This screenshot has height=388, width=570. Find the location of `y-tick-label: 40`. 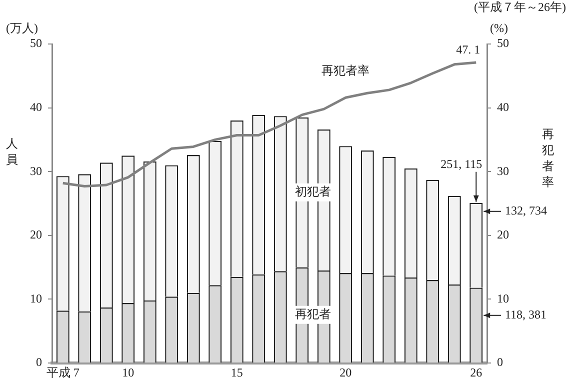

y-tick-label: 40 is located at coordinates (36, 107).